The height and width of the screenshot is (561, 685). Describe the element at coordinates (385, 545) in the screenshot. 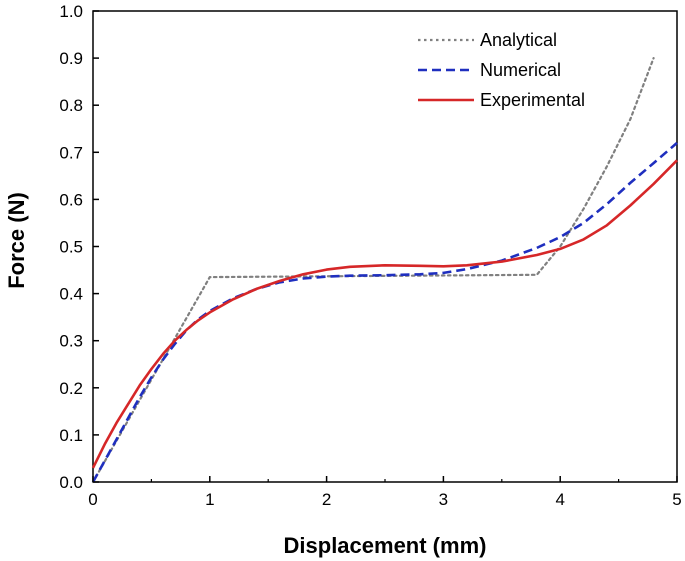

I see `x-axis-label: Displacement (mm)` at that location.